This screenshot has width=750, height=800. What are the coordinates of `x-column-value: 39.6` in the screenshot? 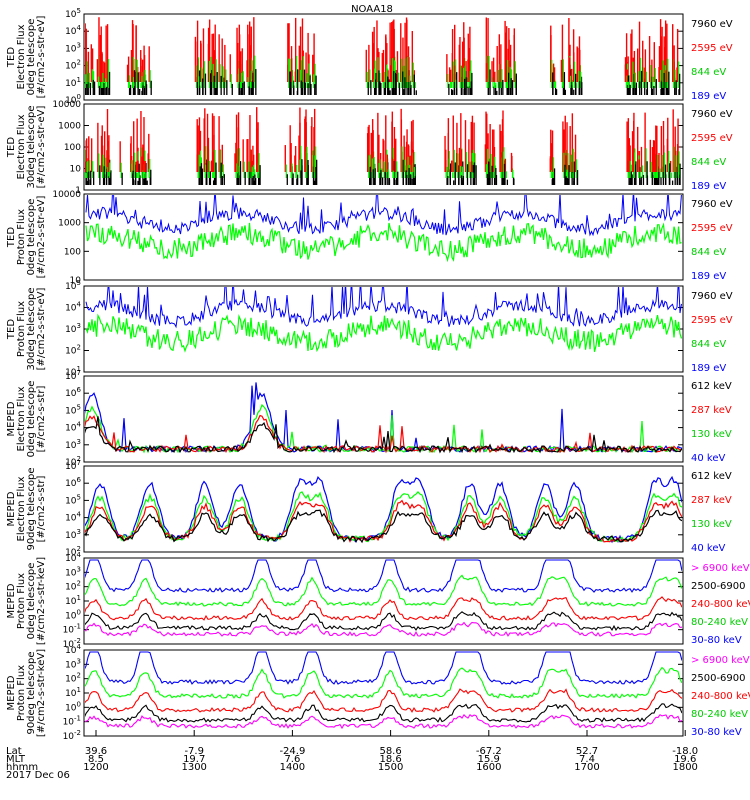 It's located at (96, 751).